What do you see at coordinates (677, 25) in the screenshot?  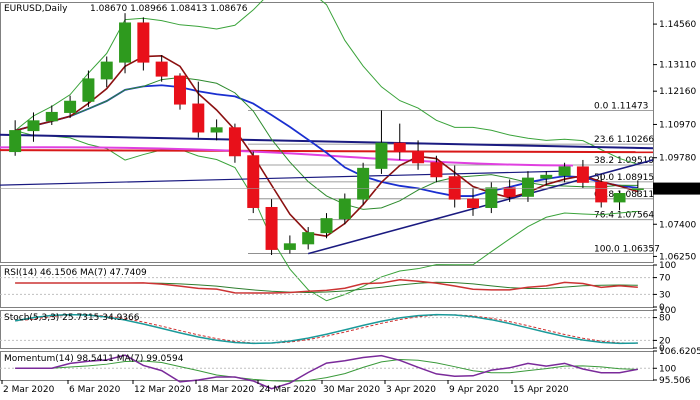 I see `price-tick-label: 1.14560` at bounding box center [677, 25].